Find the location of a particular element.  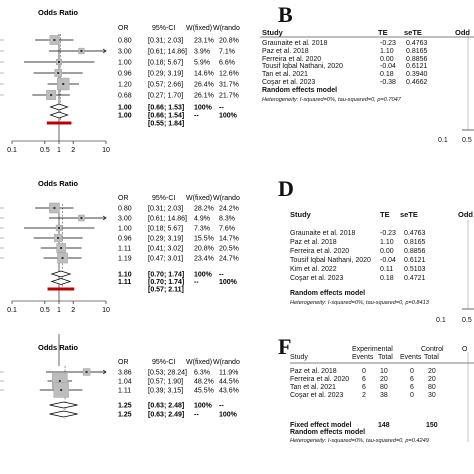

sete-value: 0.4763 is located at coordinates (417, 43).